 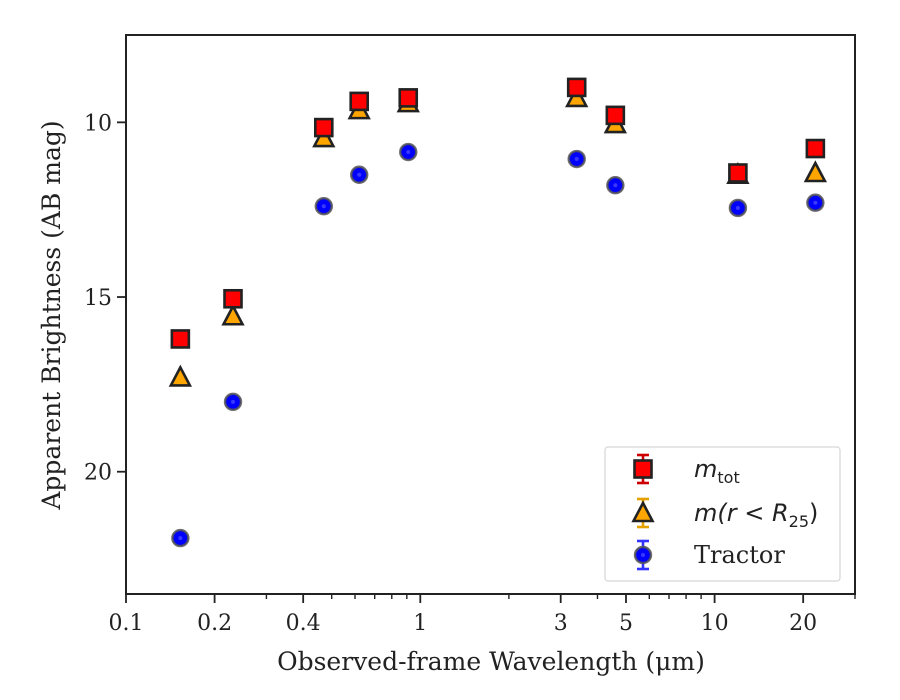 I want to click on legend: mtot m(r < R25) Tractor, so click(x=722, y=514).